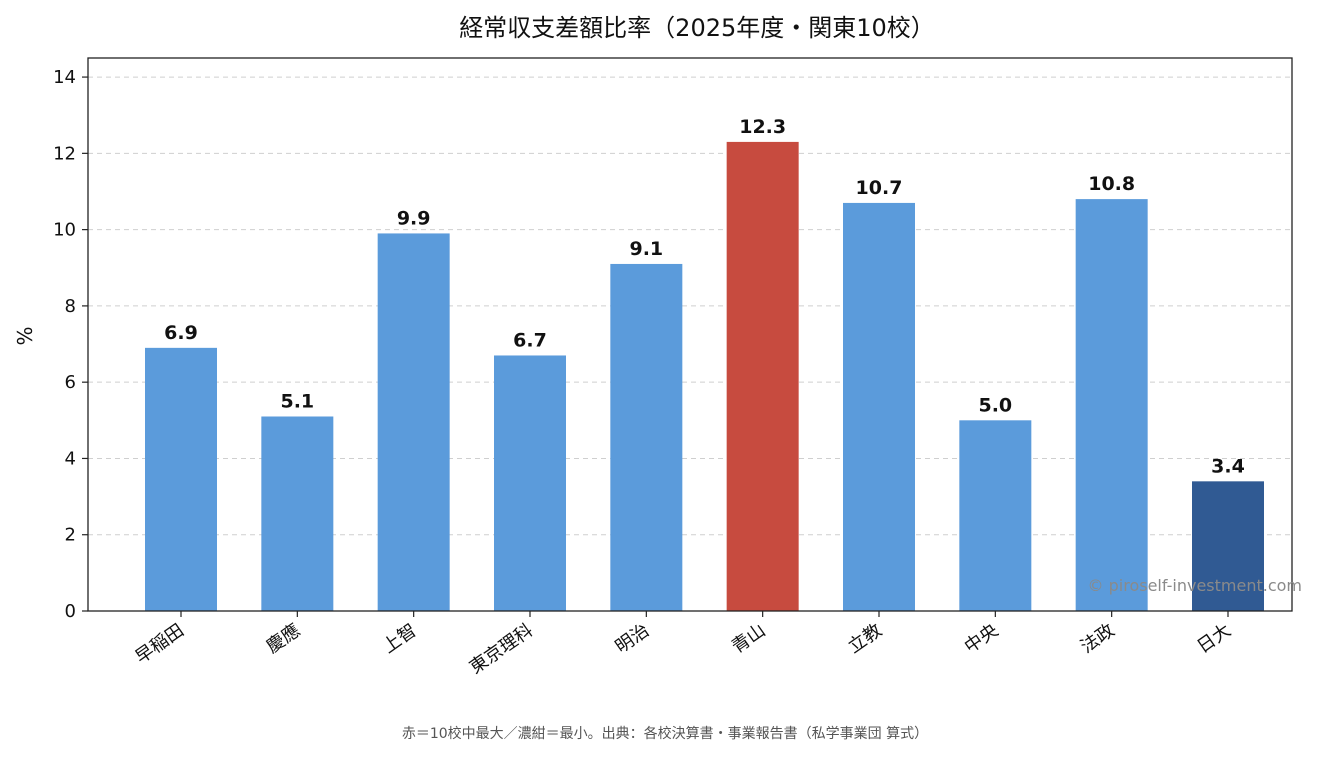  What do you see at coordinates (70, 535) in the screenshot?
I see `y-tick-label: 2` at bounding box center [70, 535].